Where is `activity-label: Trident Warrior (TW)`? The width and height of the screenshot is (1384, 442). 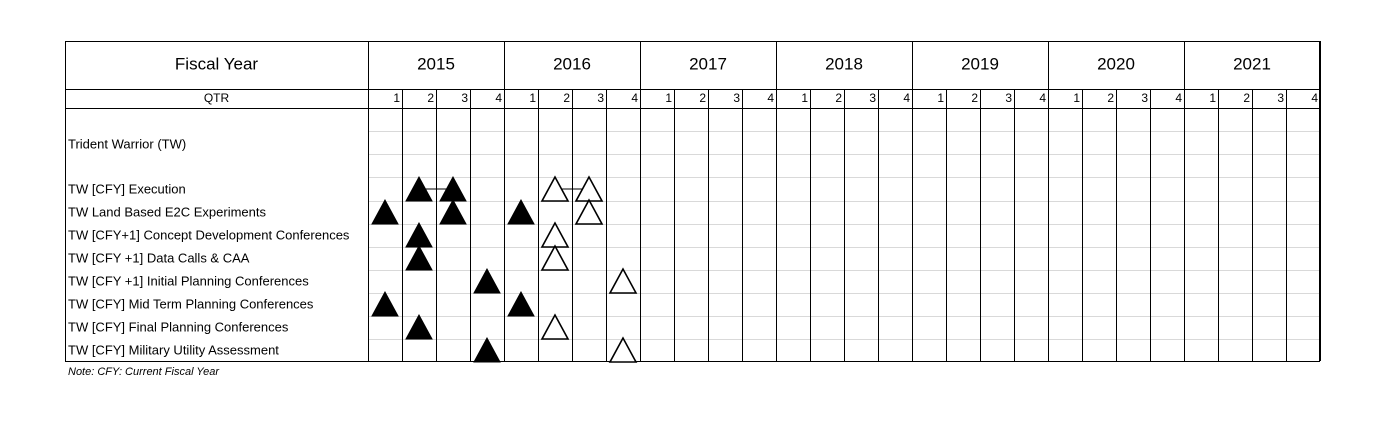 activity-label: Trident Warrior (TW) is located at coordinates (127, 143).